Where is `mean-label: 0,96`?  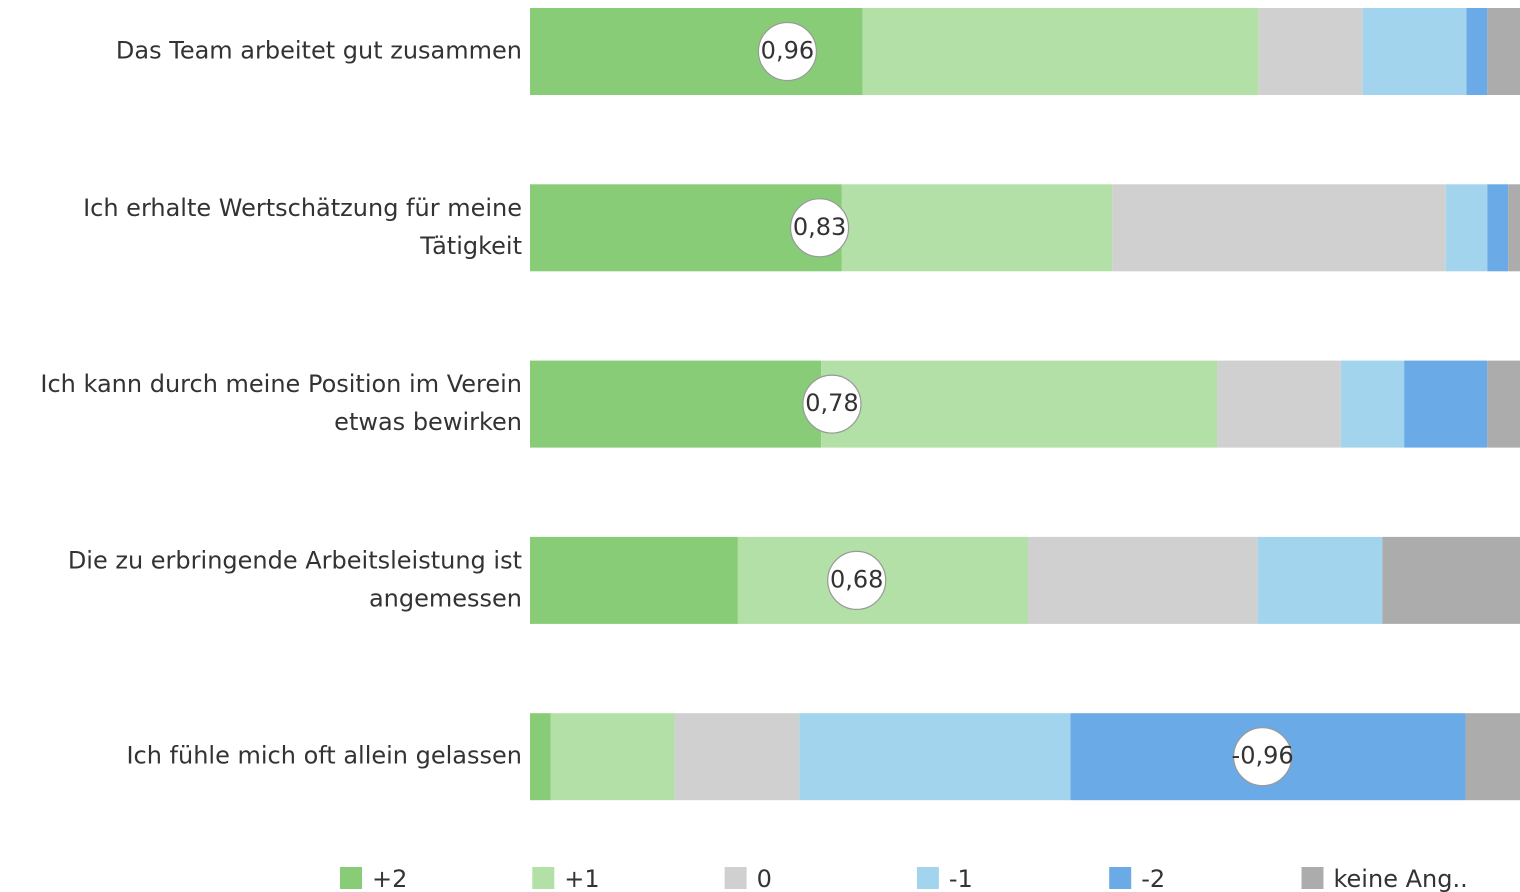 mean-label: 0,96 is located at coordinates (787, 51).